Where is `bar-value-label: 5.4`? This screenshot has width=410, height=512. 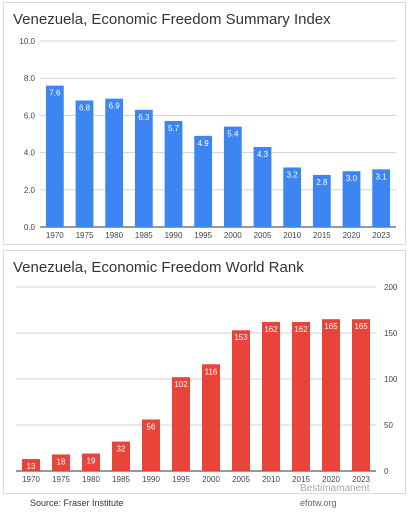 bar-value-label: 5.4 is located at coordinates (233, 134).